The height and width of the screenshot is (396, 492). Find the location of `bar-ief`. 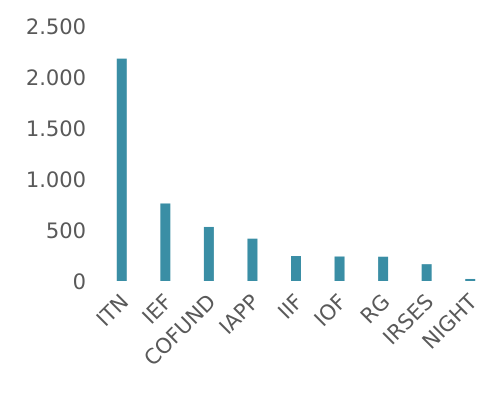

bar-ief is located at coordinates (165, 242).